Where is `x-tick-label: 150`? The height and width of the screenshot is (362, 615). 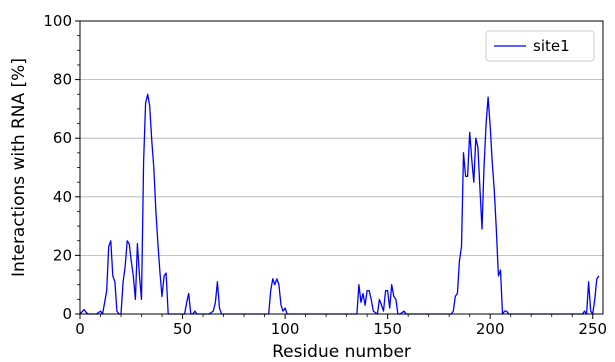 x-tick-label: 150 is located at coordinates (387, 329).